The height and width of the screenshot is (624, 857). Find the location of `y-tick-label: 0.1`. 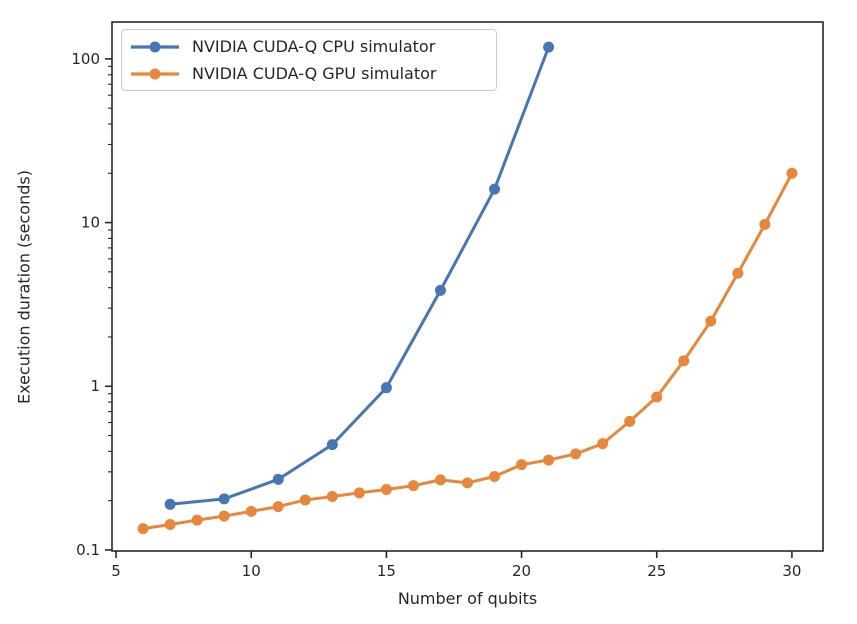

y-tick-label: 0.1 is located at coordinates (88, 550).